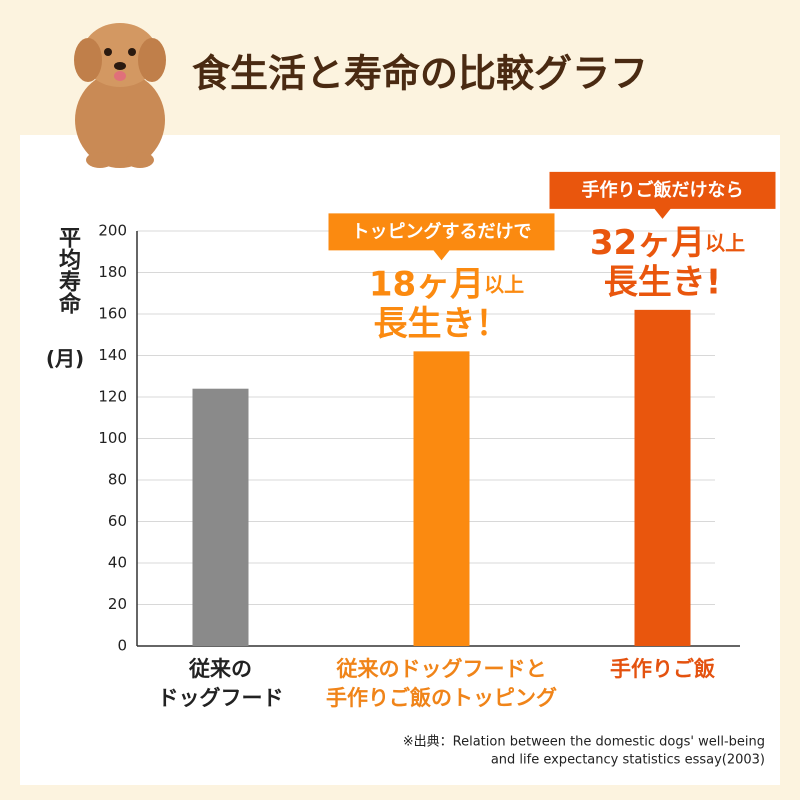 The width and height of the screenshot is (800, 800). What do you see at coordinates (442, 231) in the screenshot?
I see `callout-text: トッピングするだけで` at bounding box center [442, 231].